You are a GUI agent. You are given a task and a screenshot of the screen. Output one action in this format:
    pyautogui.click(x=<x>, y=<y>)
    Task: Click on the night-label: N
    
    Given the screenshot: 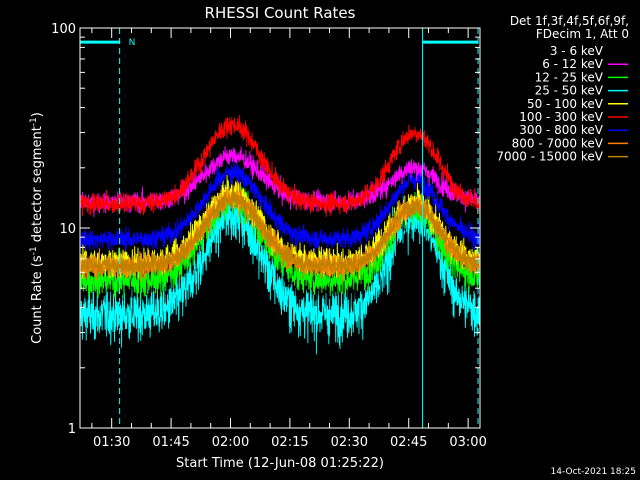 What is the action you would take?
    pyautogui.click(x=132, y=43)
    